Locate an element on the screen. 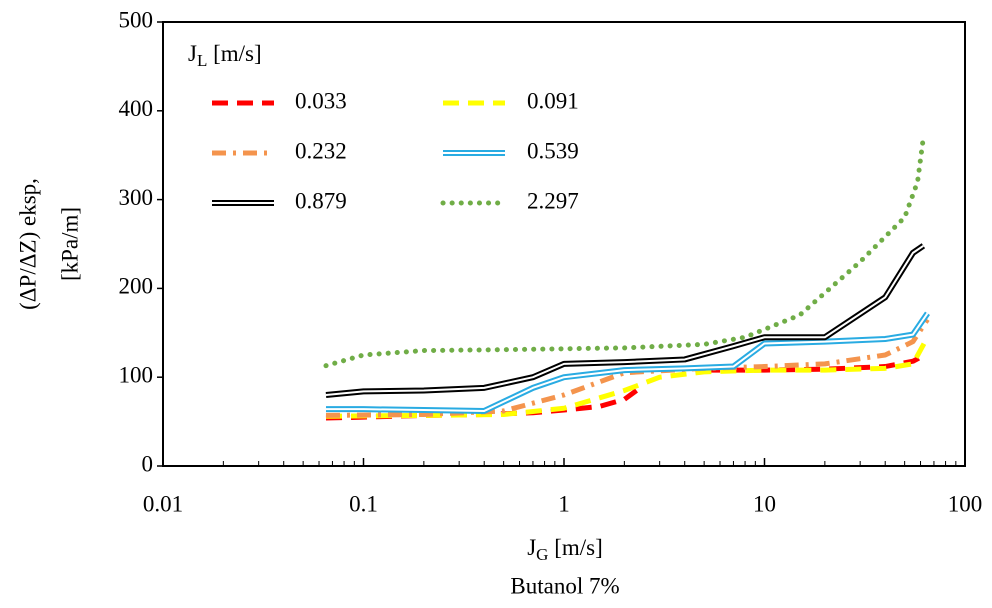 The height and width of the screenshot is (608, 992). y-tick-label: 300 is located at coordinates (136, 197).